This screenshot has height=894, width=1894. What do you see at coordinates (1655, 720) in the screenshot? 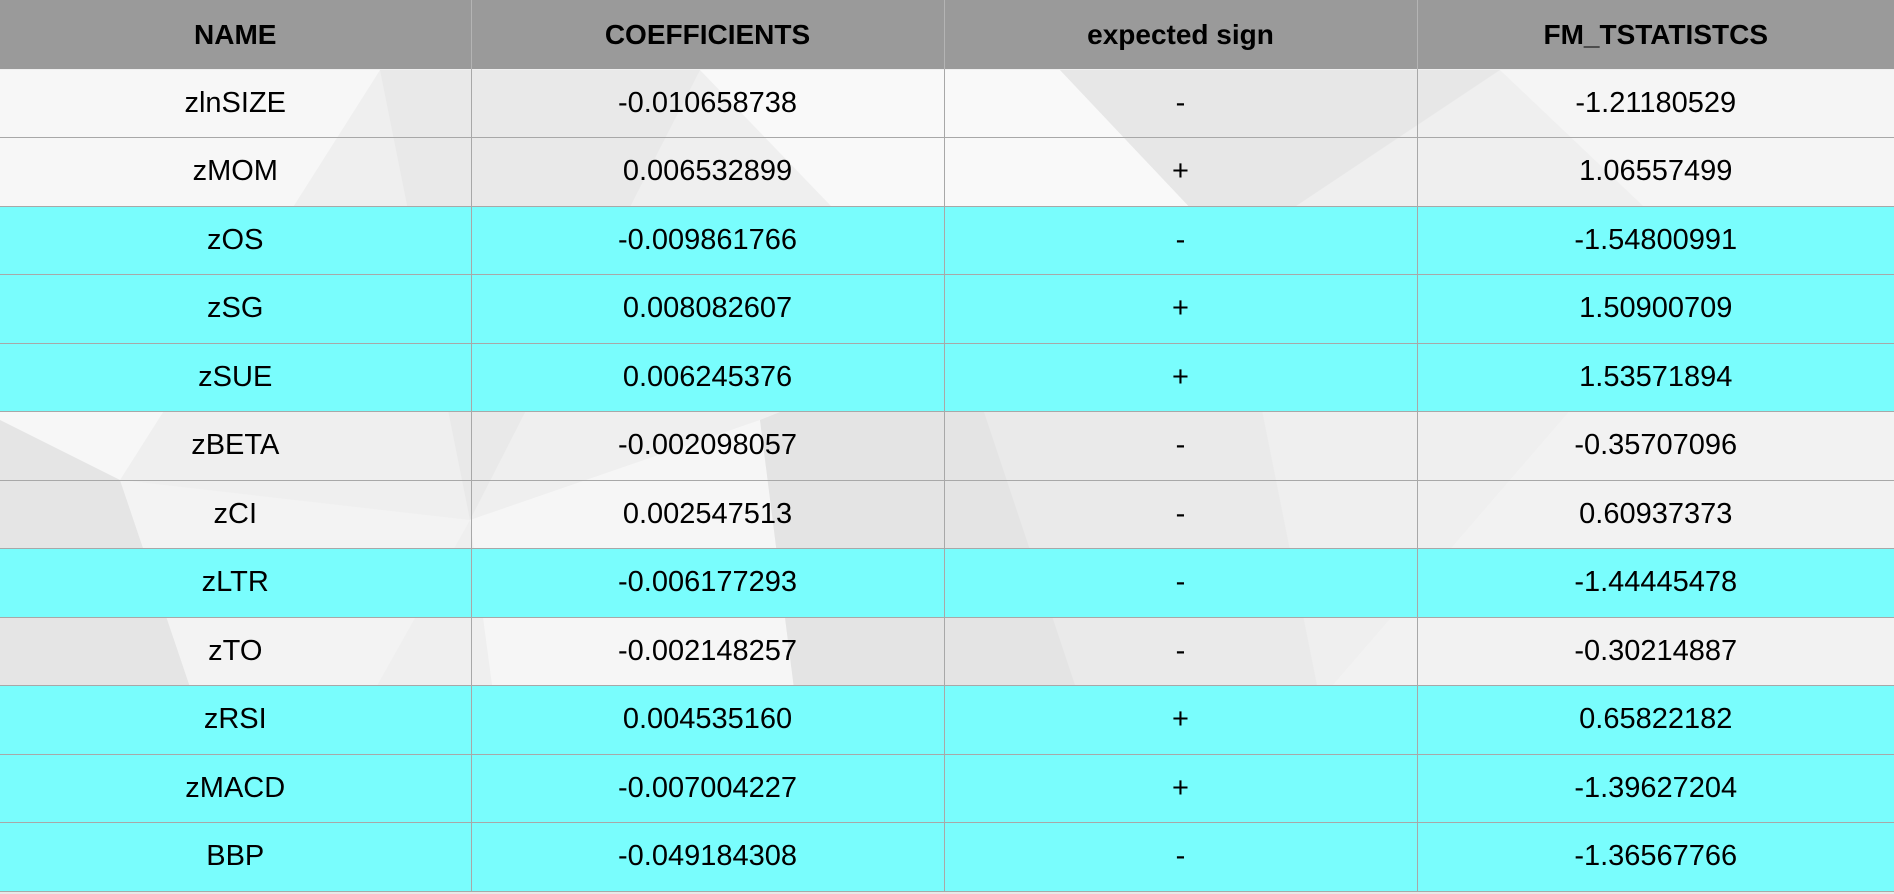
I see `cell-fm-tstatistic: 0.65822182` at bounding box center [1655, 720].